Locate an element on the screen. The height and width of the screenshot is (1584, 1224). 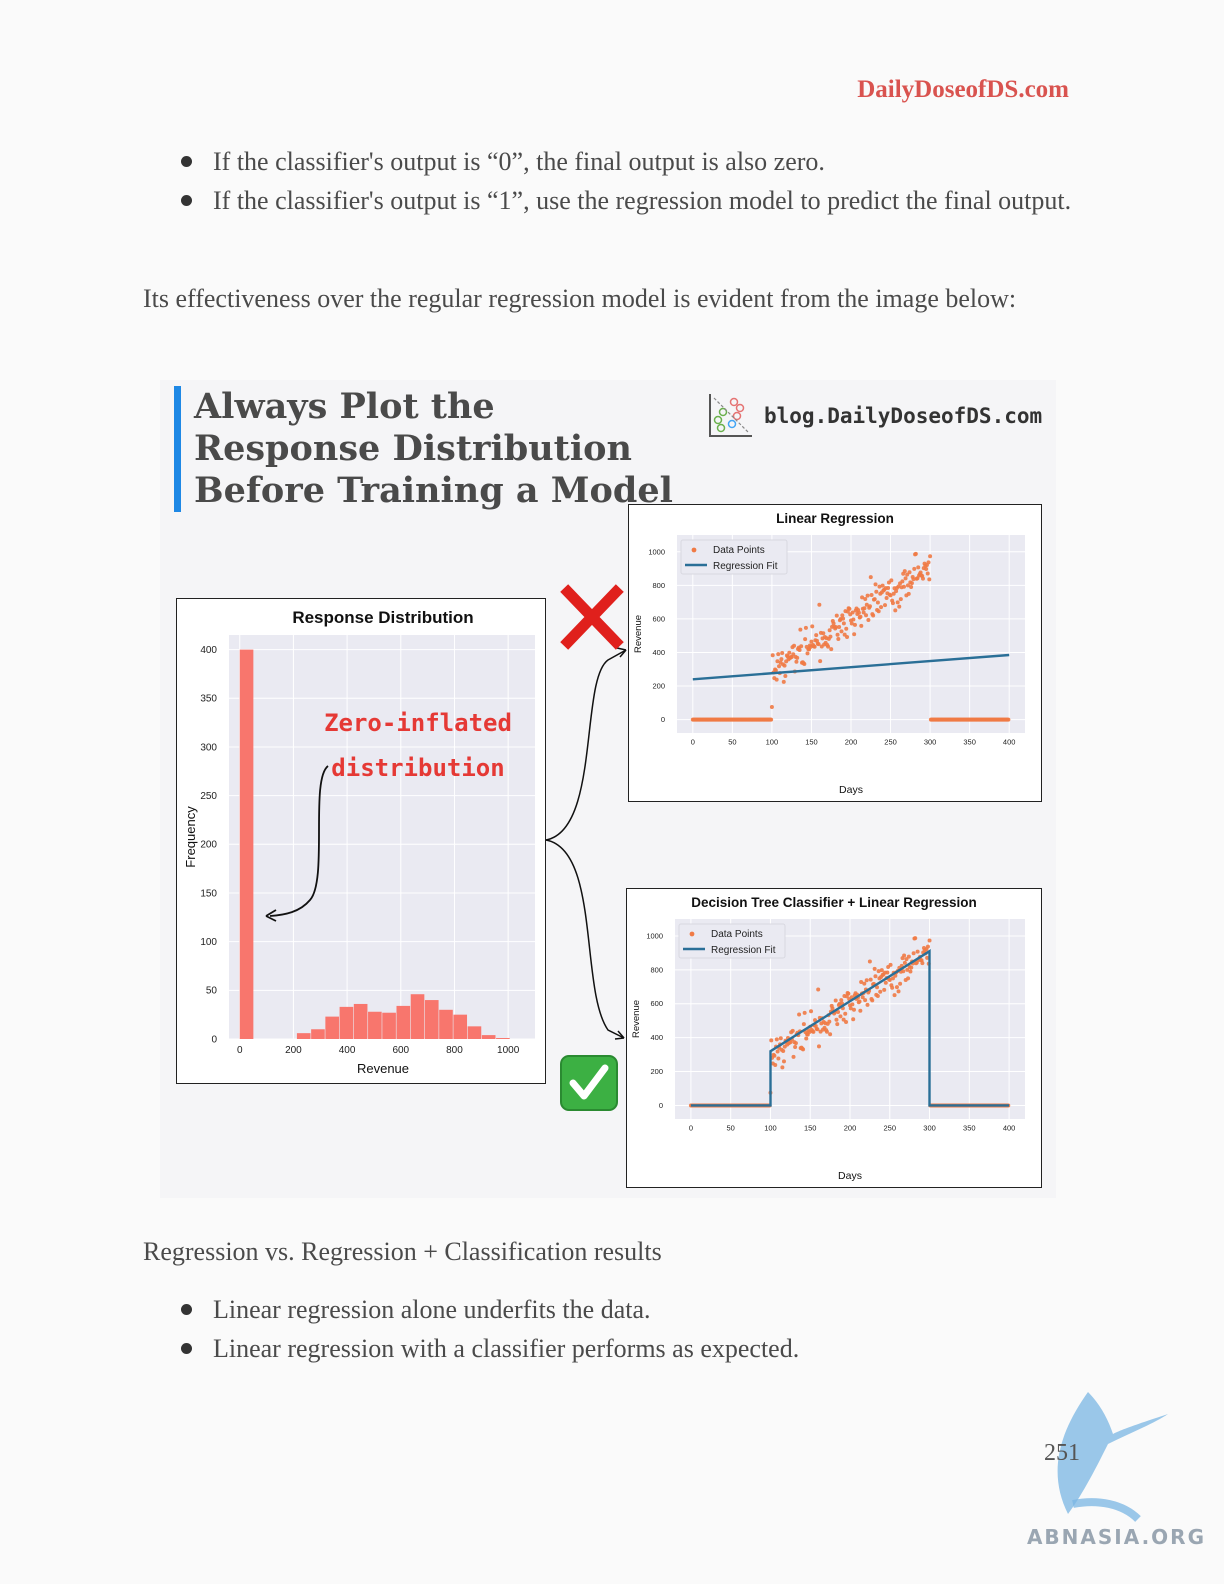
arrowhead-icon is located at coordinates (621, 652).